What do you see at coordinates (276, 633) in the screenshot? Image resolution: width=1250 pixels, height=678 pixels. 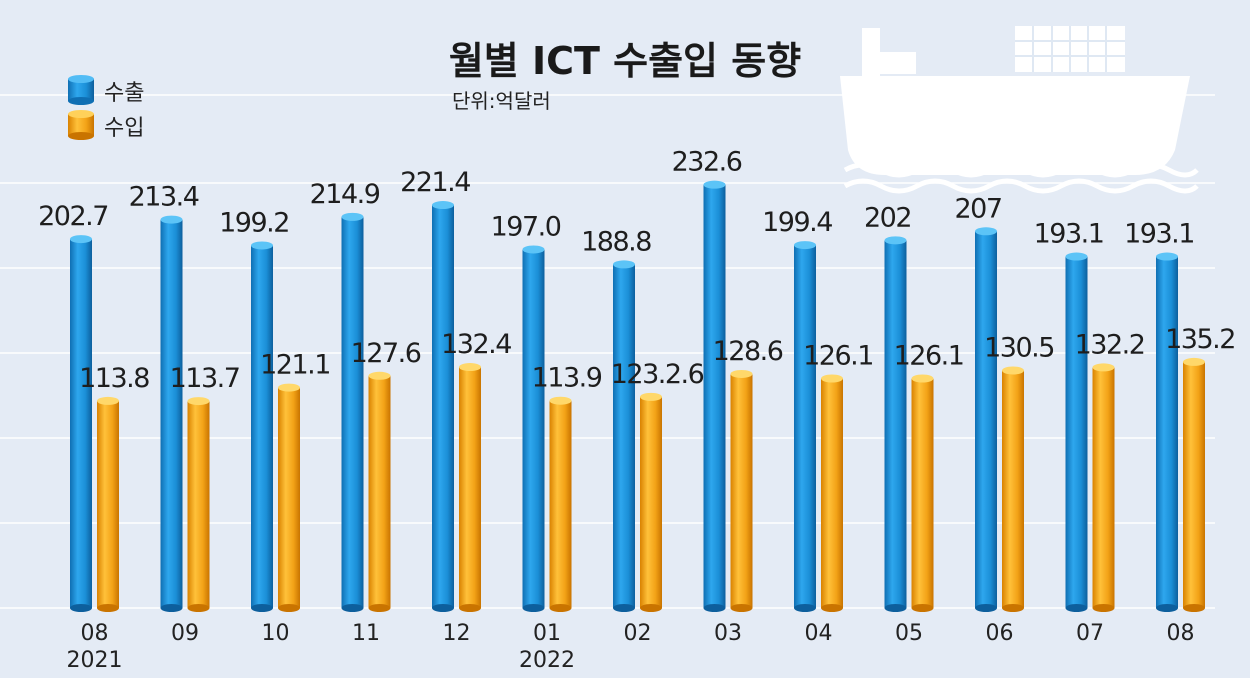 I see `x-tick-label: 10` at bounding box center [276, 633].